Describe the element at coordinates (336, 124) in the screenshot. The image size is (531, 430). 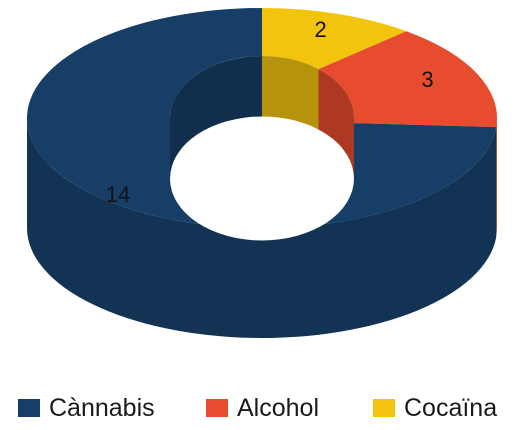
I see `inner-wall-alcohol` at that location.